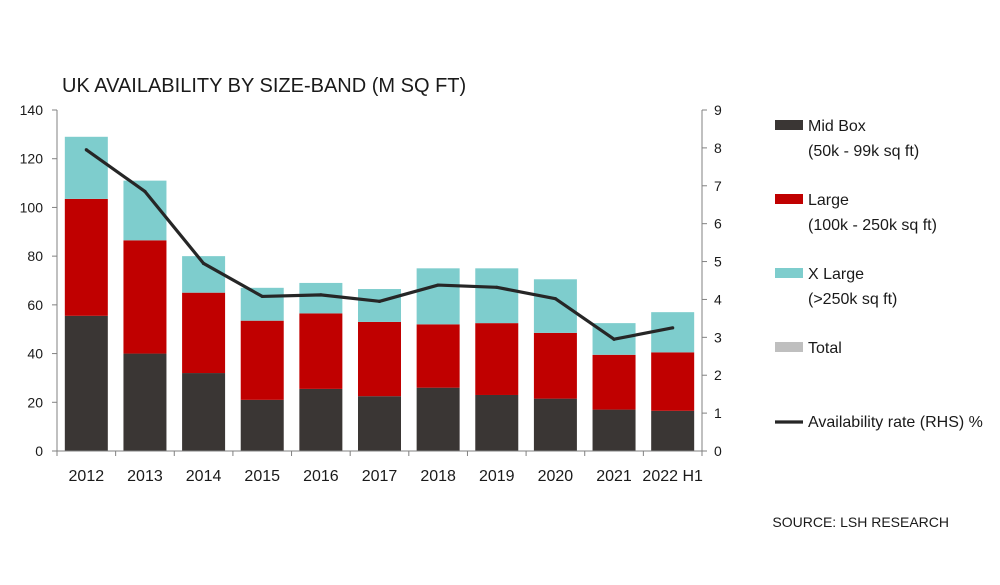 This screenshot has height=585, width=1000. Describe the element at coordinates (614, 382) in the screenshot. I see `bar-large-2021` at that location.